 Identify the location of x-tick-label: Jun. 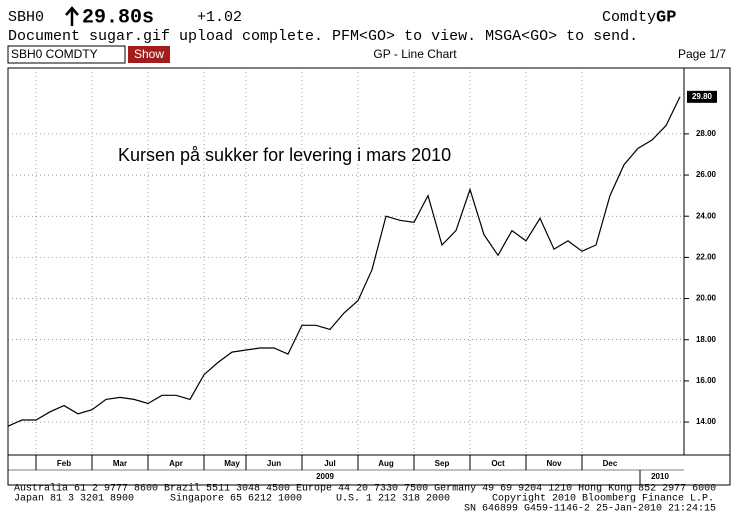
(274, 463).